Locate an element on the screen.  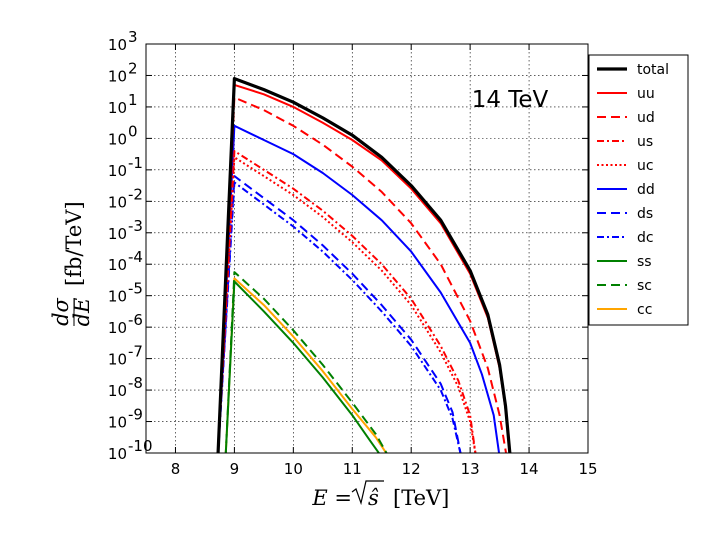
legend-label-ud: ud is located at coordinates (646, 118).